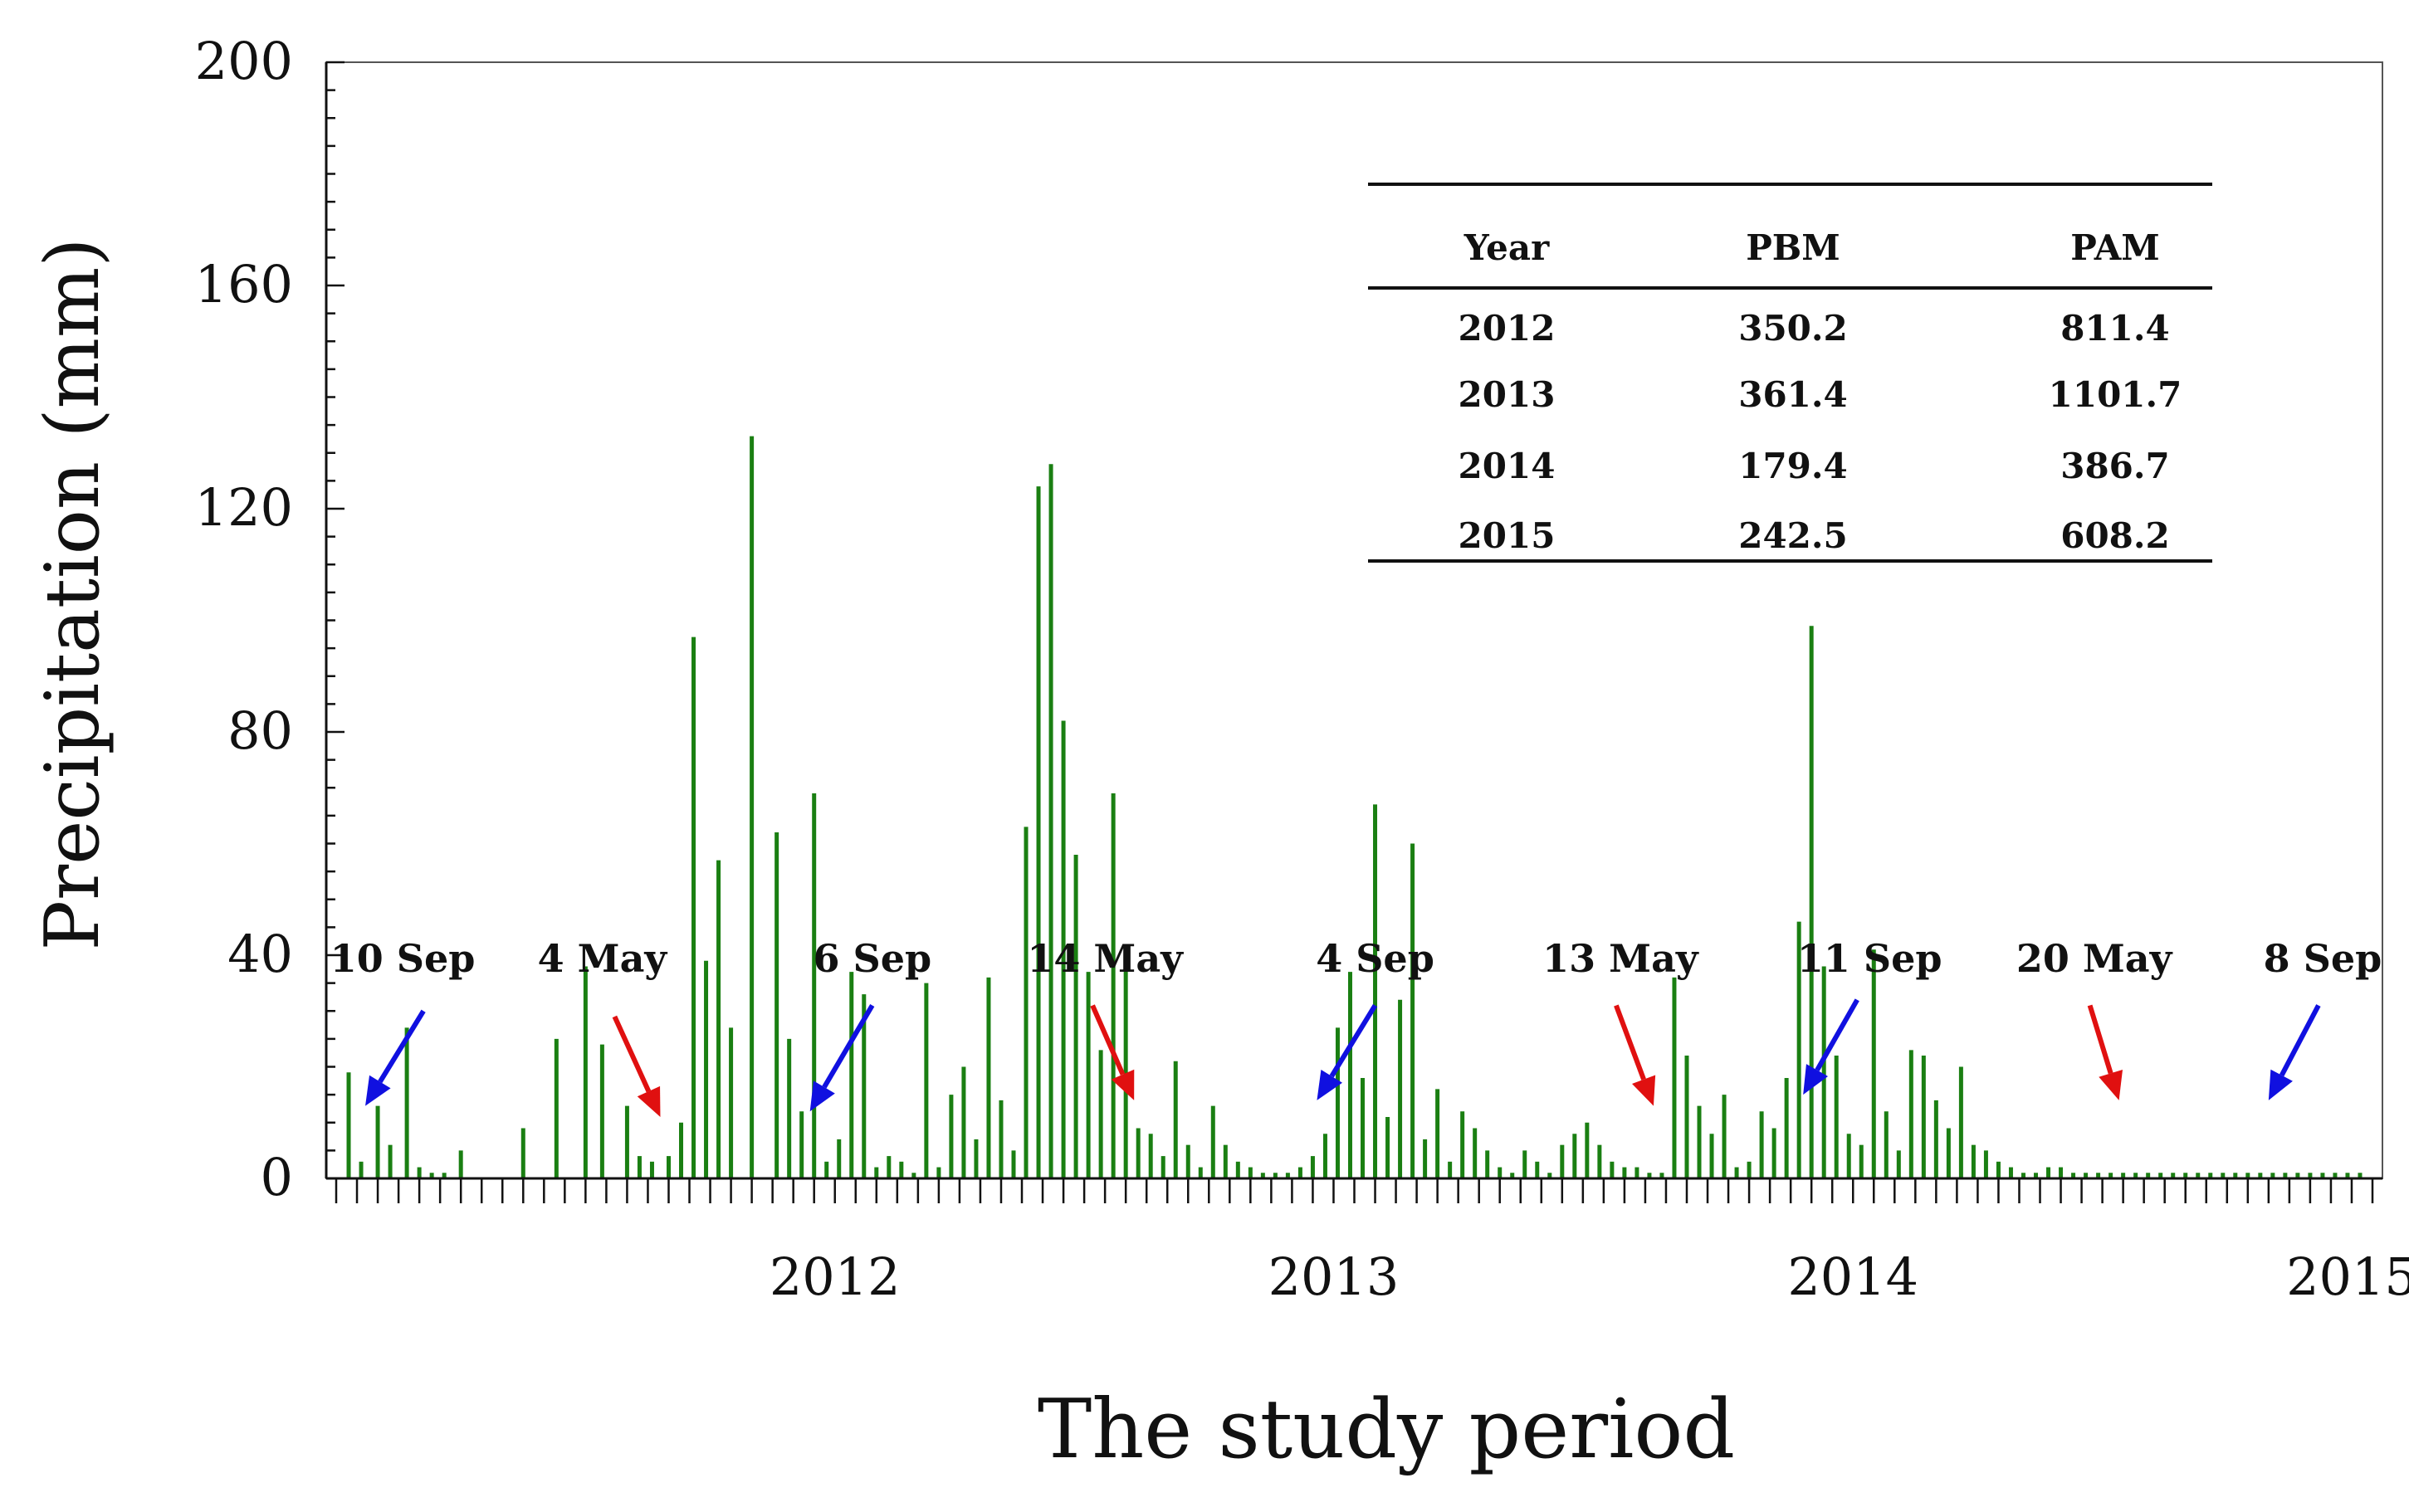 The width and height of the screenshot is (2409, 1512). What do you see at coordinates (1793, 395) in the screenshot?
I see `table-cell: 361.4` at bounding box center [1793, 395].